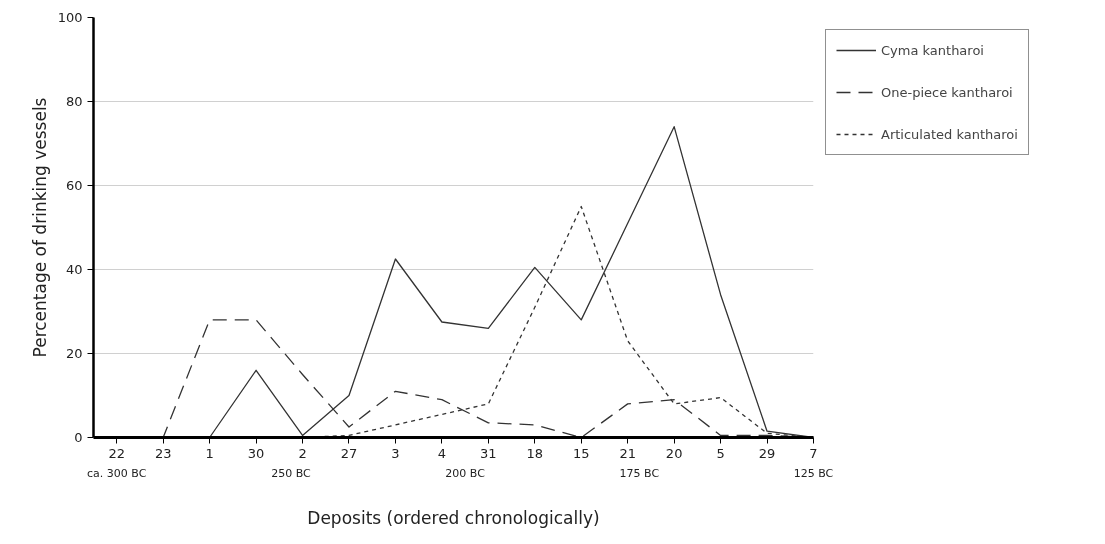  I want to click on text: 200 BC, so click(465, 473).